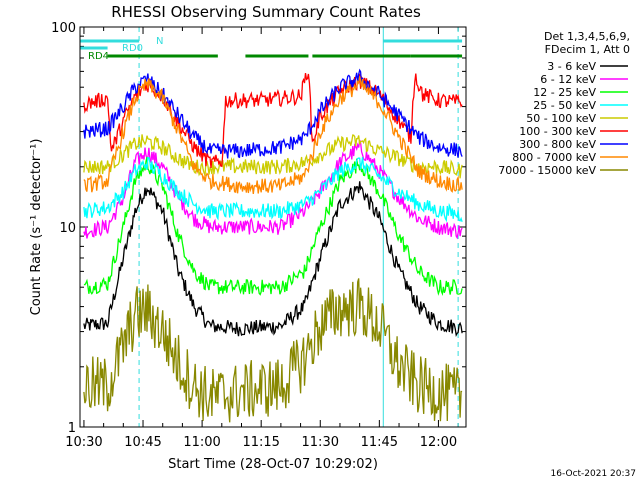 The width and height of the screenshot is (640, 480). I want to click on x-tick-label: 11:00, so click(201, 442).